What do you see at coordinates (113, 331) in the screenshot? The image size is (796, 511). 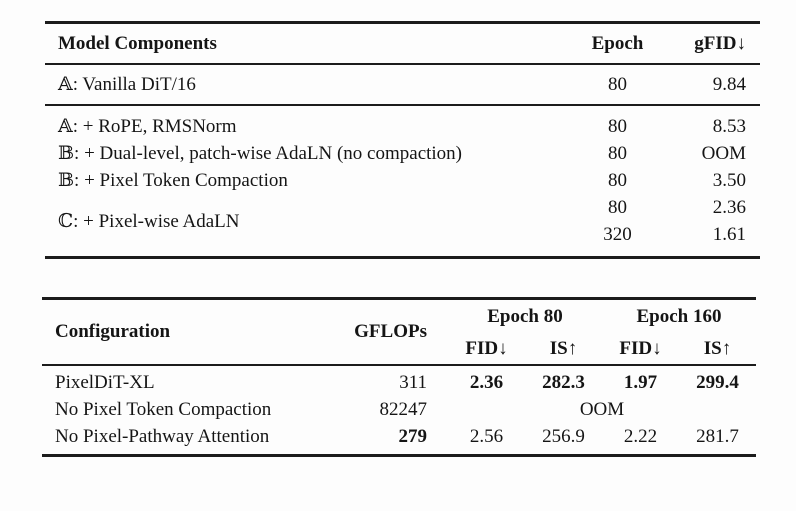 I see `col-header-configuration: Configuration` at bounding box center [113, 331].